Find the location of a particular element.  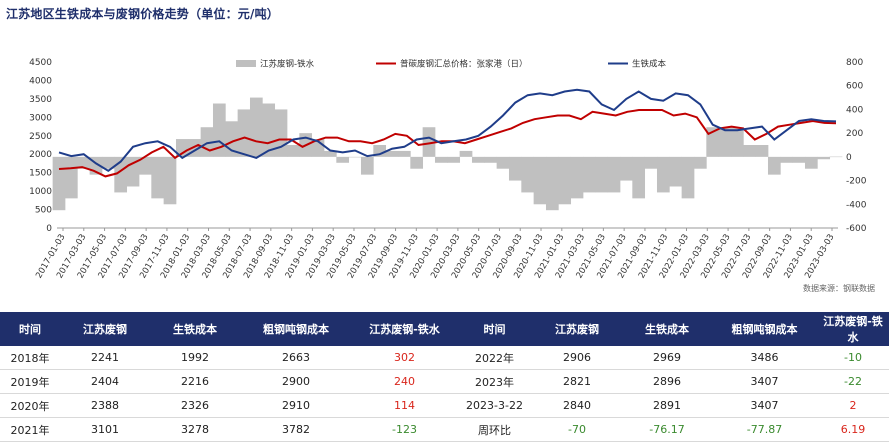

chart-legend: 江苏废钢-铁水 普碳废钢汇总价格：张家港（日） 生铁成本 is located at coordinates (451, 64).